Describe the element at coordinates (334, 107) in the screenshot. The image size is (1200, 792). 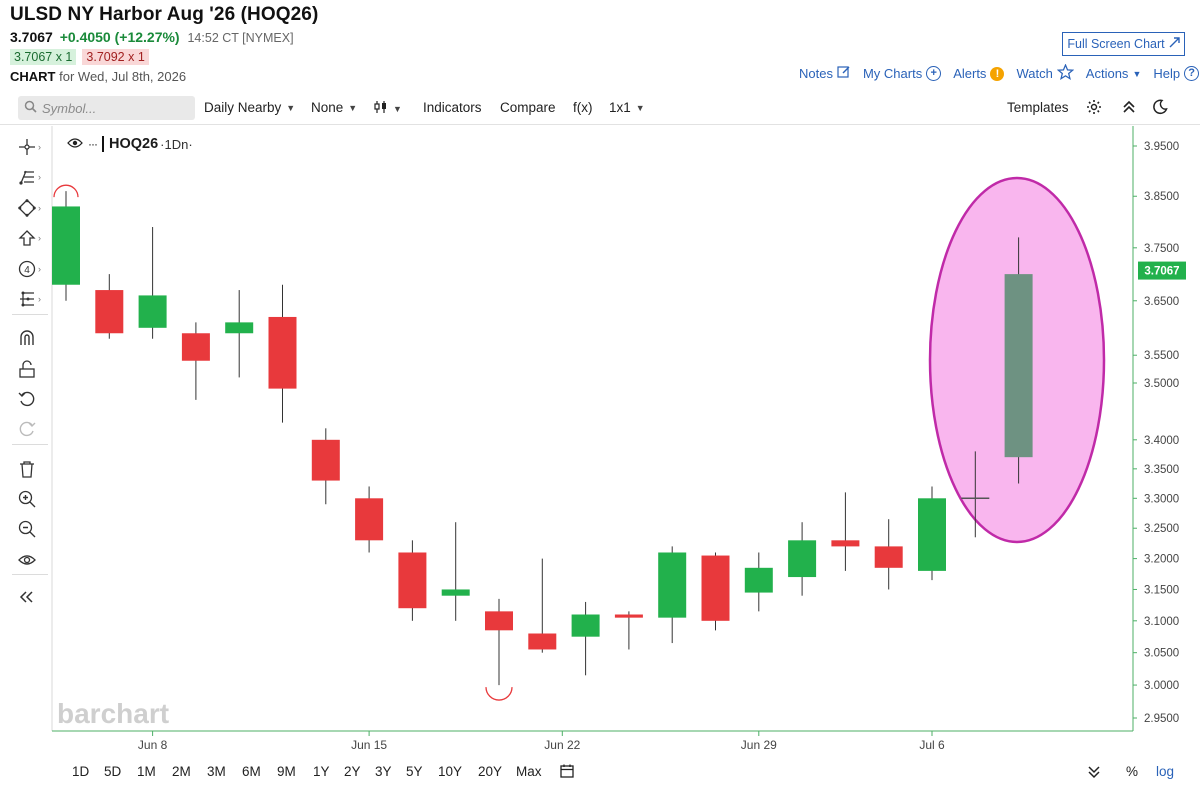
I see `study-dropdown: None ▼` at that location.